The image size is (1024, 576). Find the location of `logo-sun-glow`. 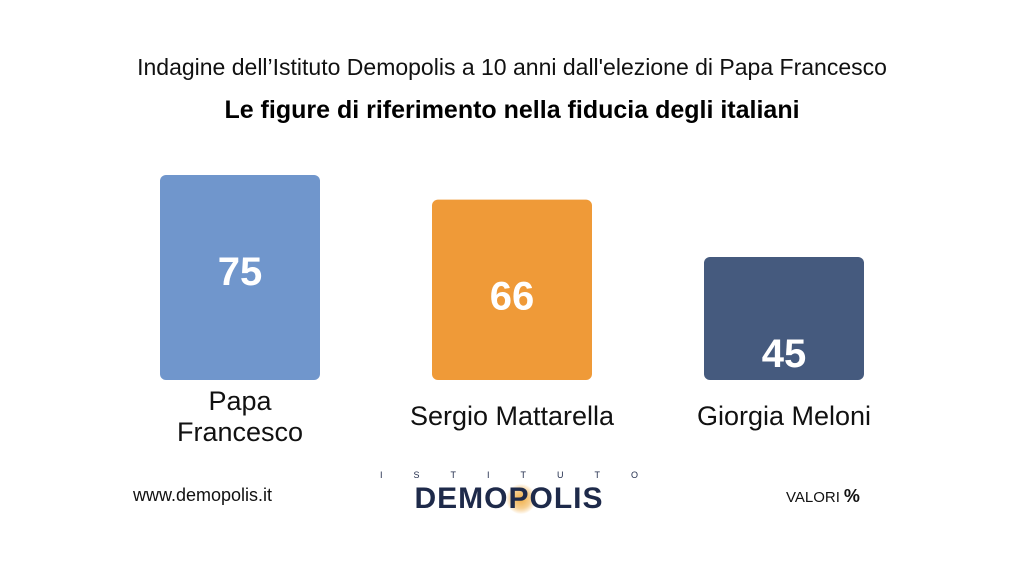

logo-sun-glow is located at coordinates (521, 499).